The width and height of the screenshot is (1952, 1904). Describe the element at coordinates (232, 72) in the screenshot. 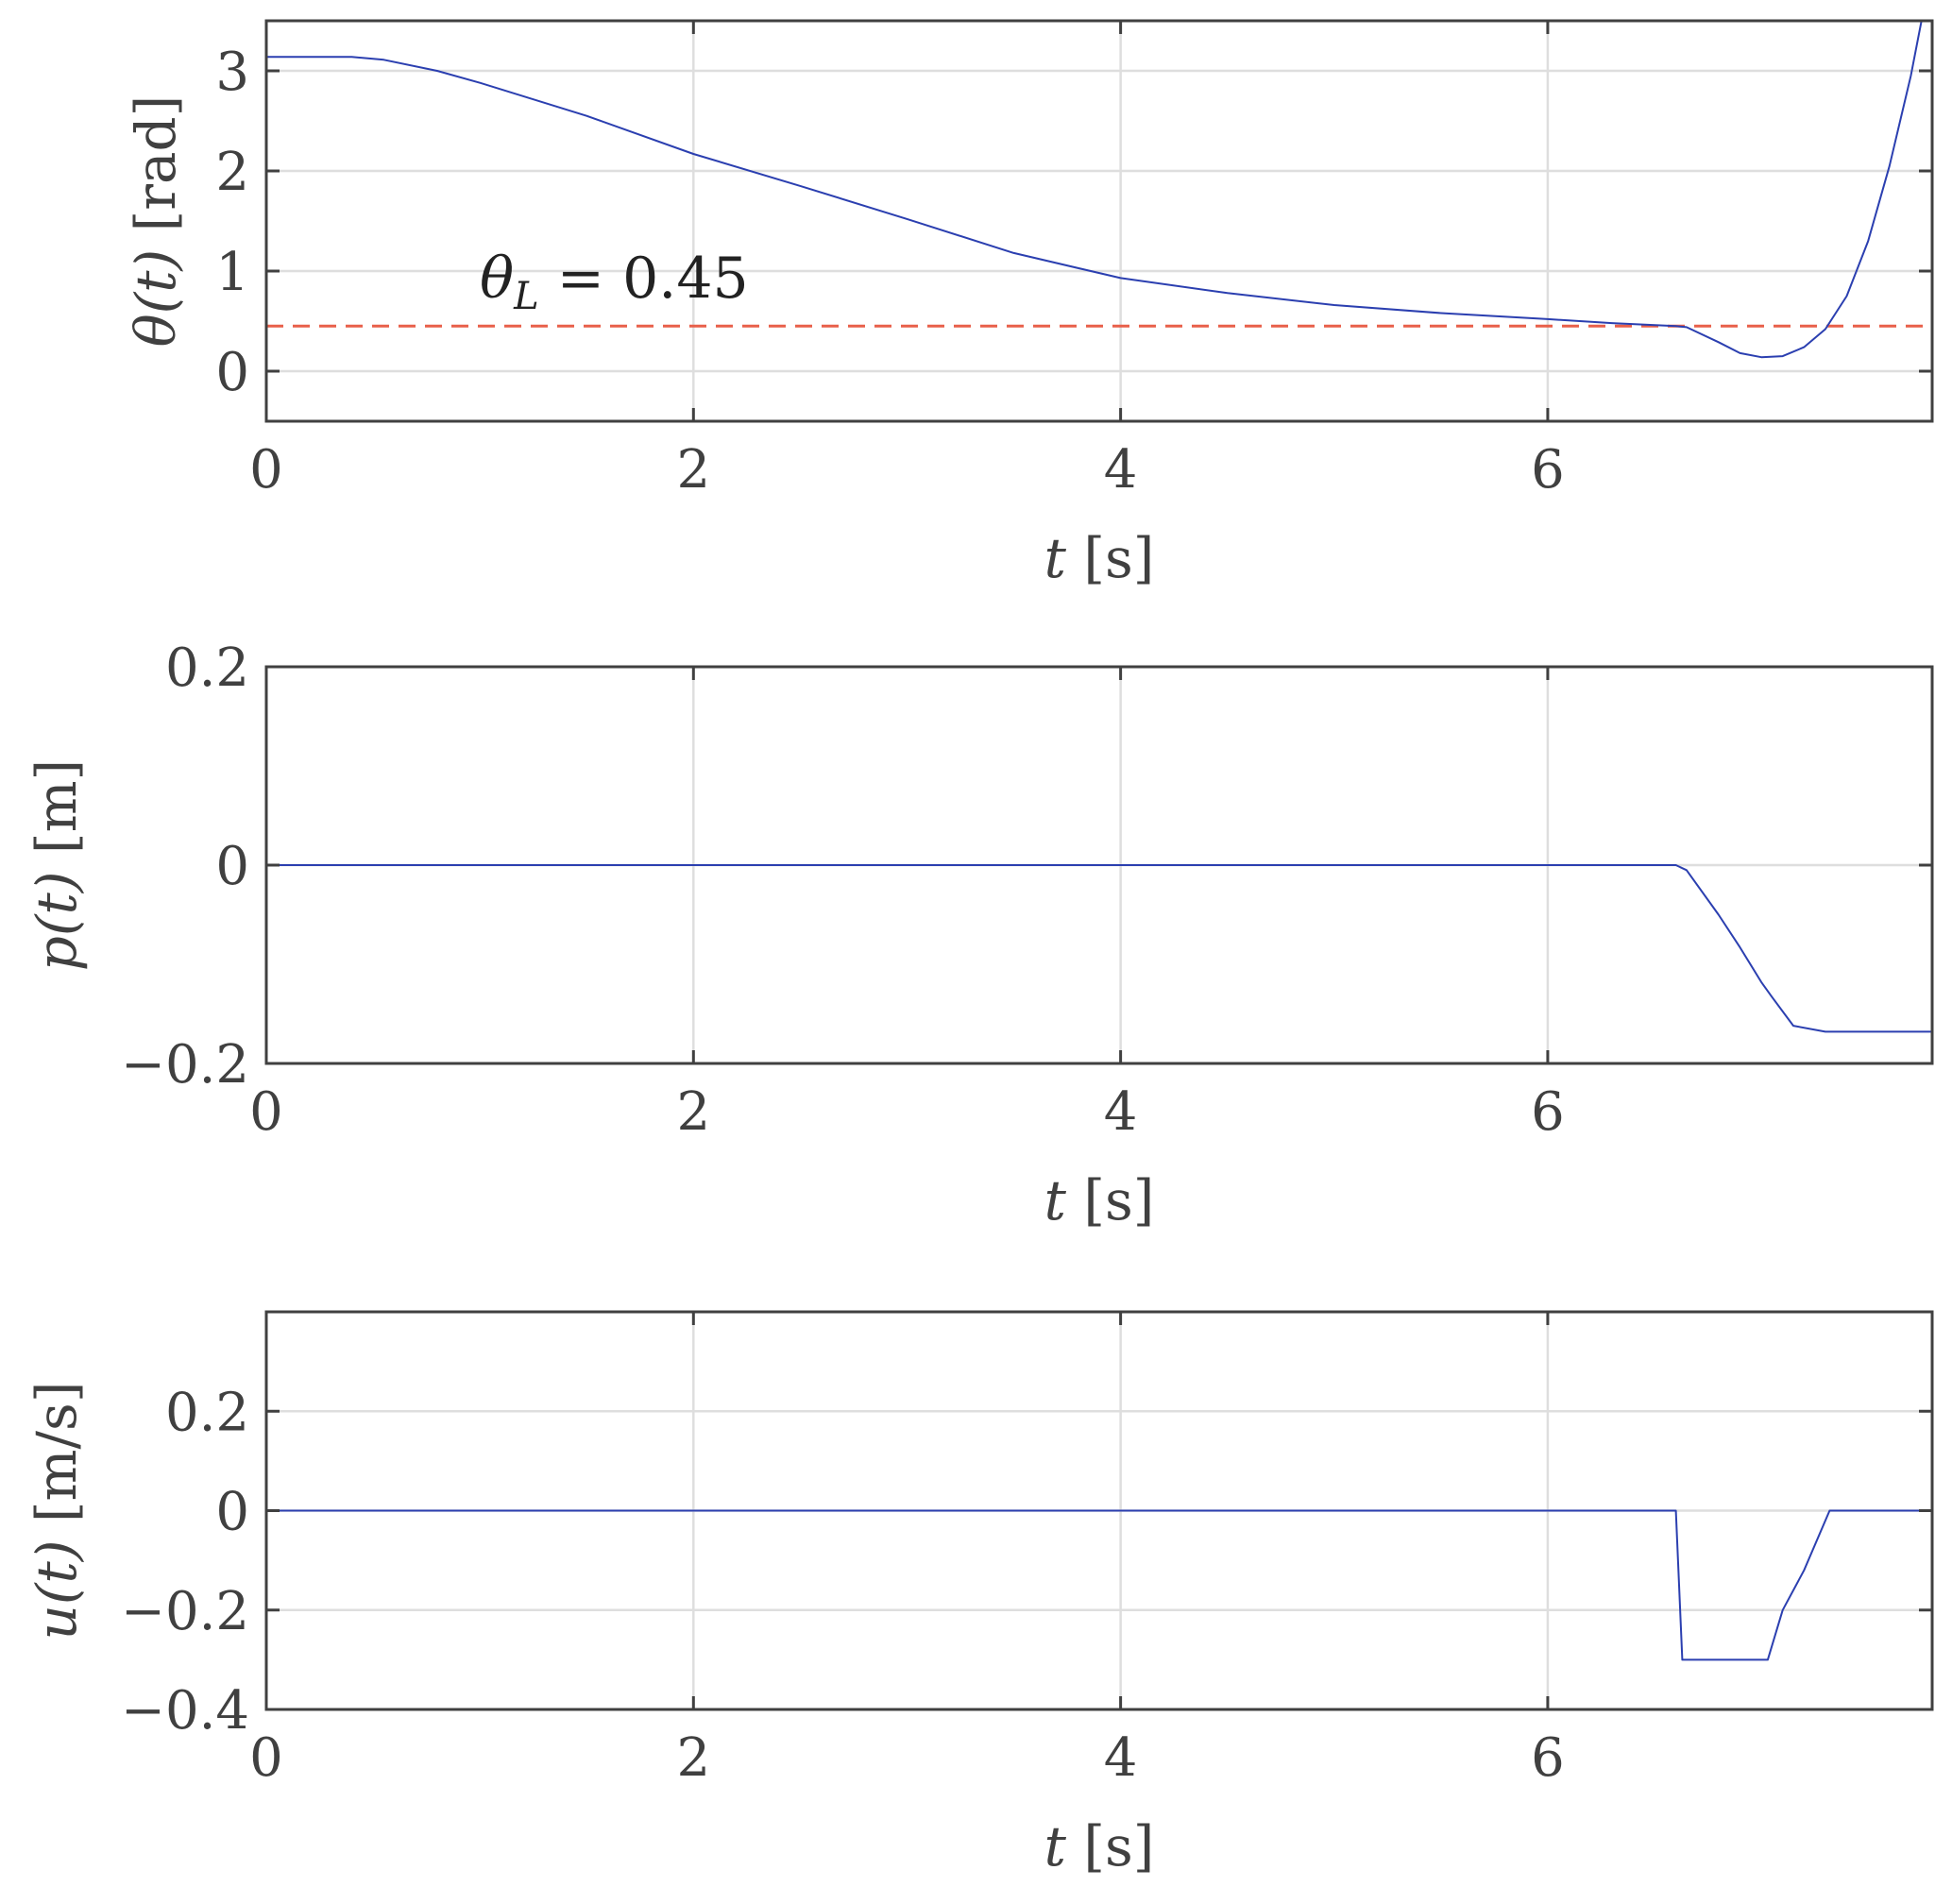

I see `y-tick-label: 3` at that location.